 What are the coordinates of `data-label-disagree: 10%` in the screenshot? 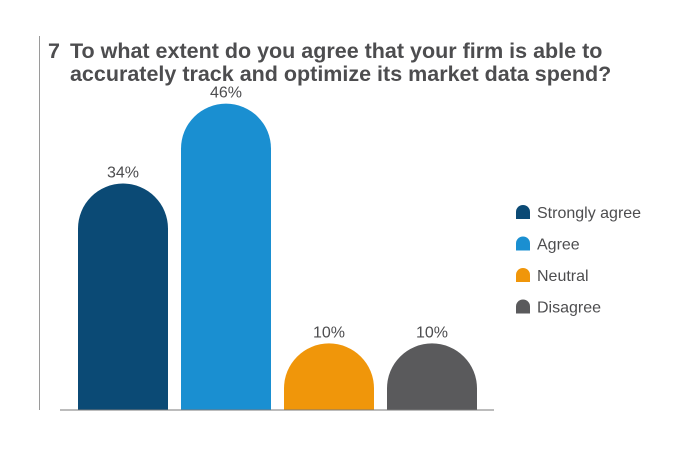 It's located at (432, 332).